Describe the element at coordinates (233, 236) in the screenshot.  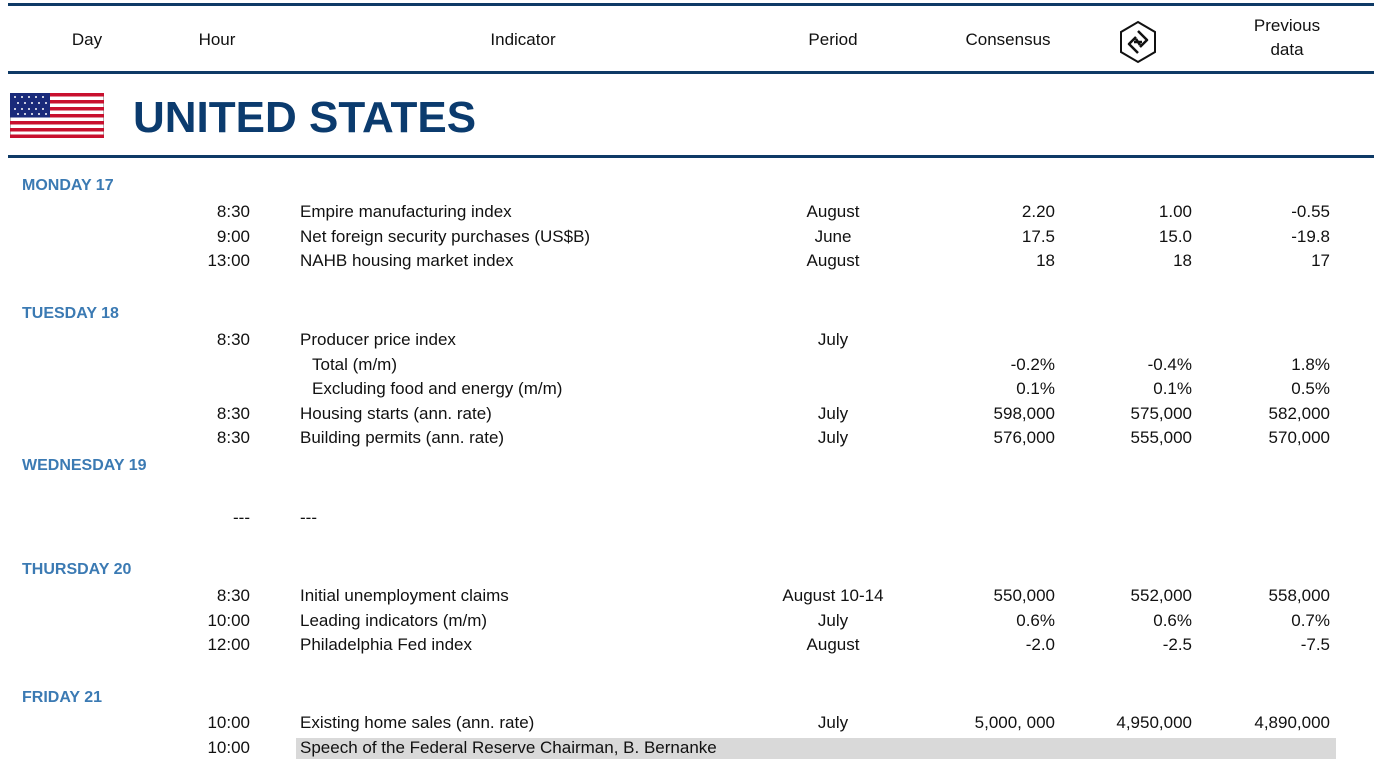
I see `hour: 9:00` at that location.